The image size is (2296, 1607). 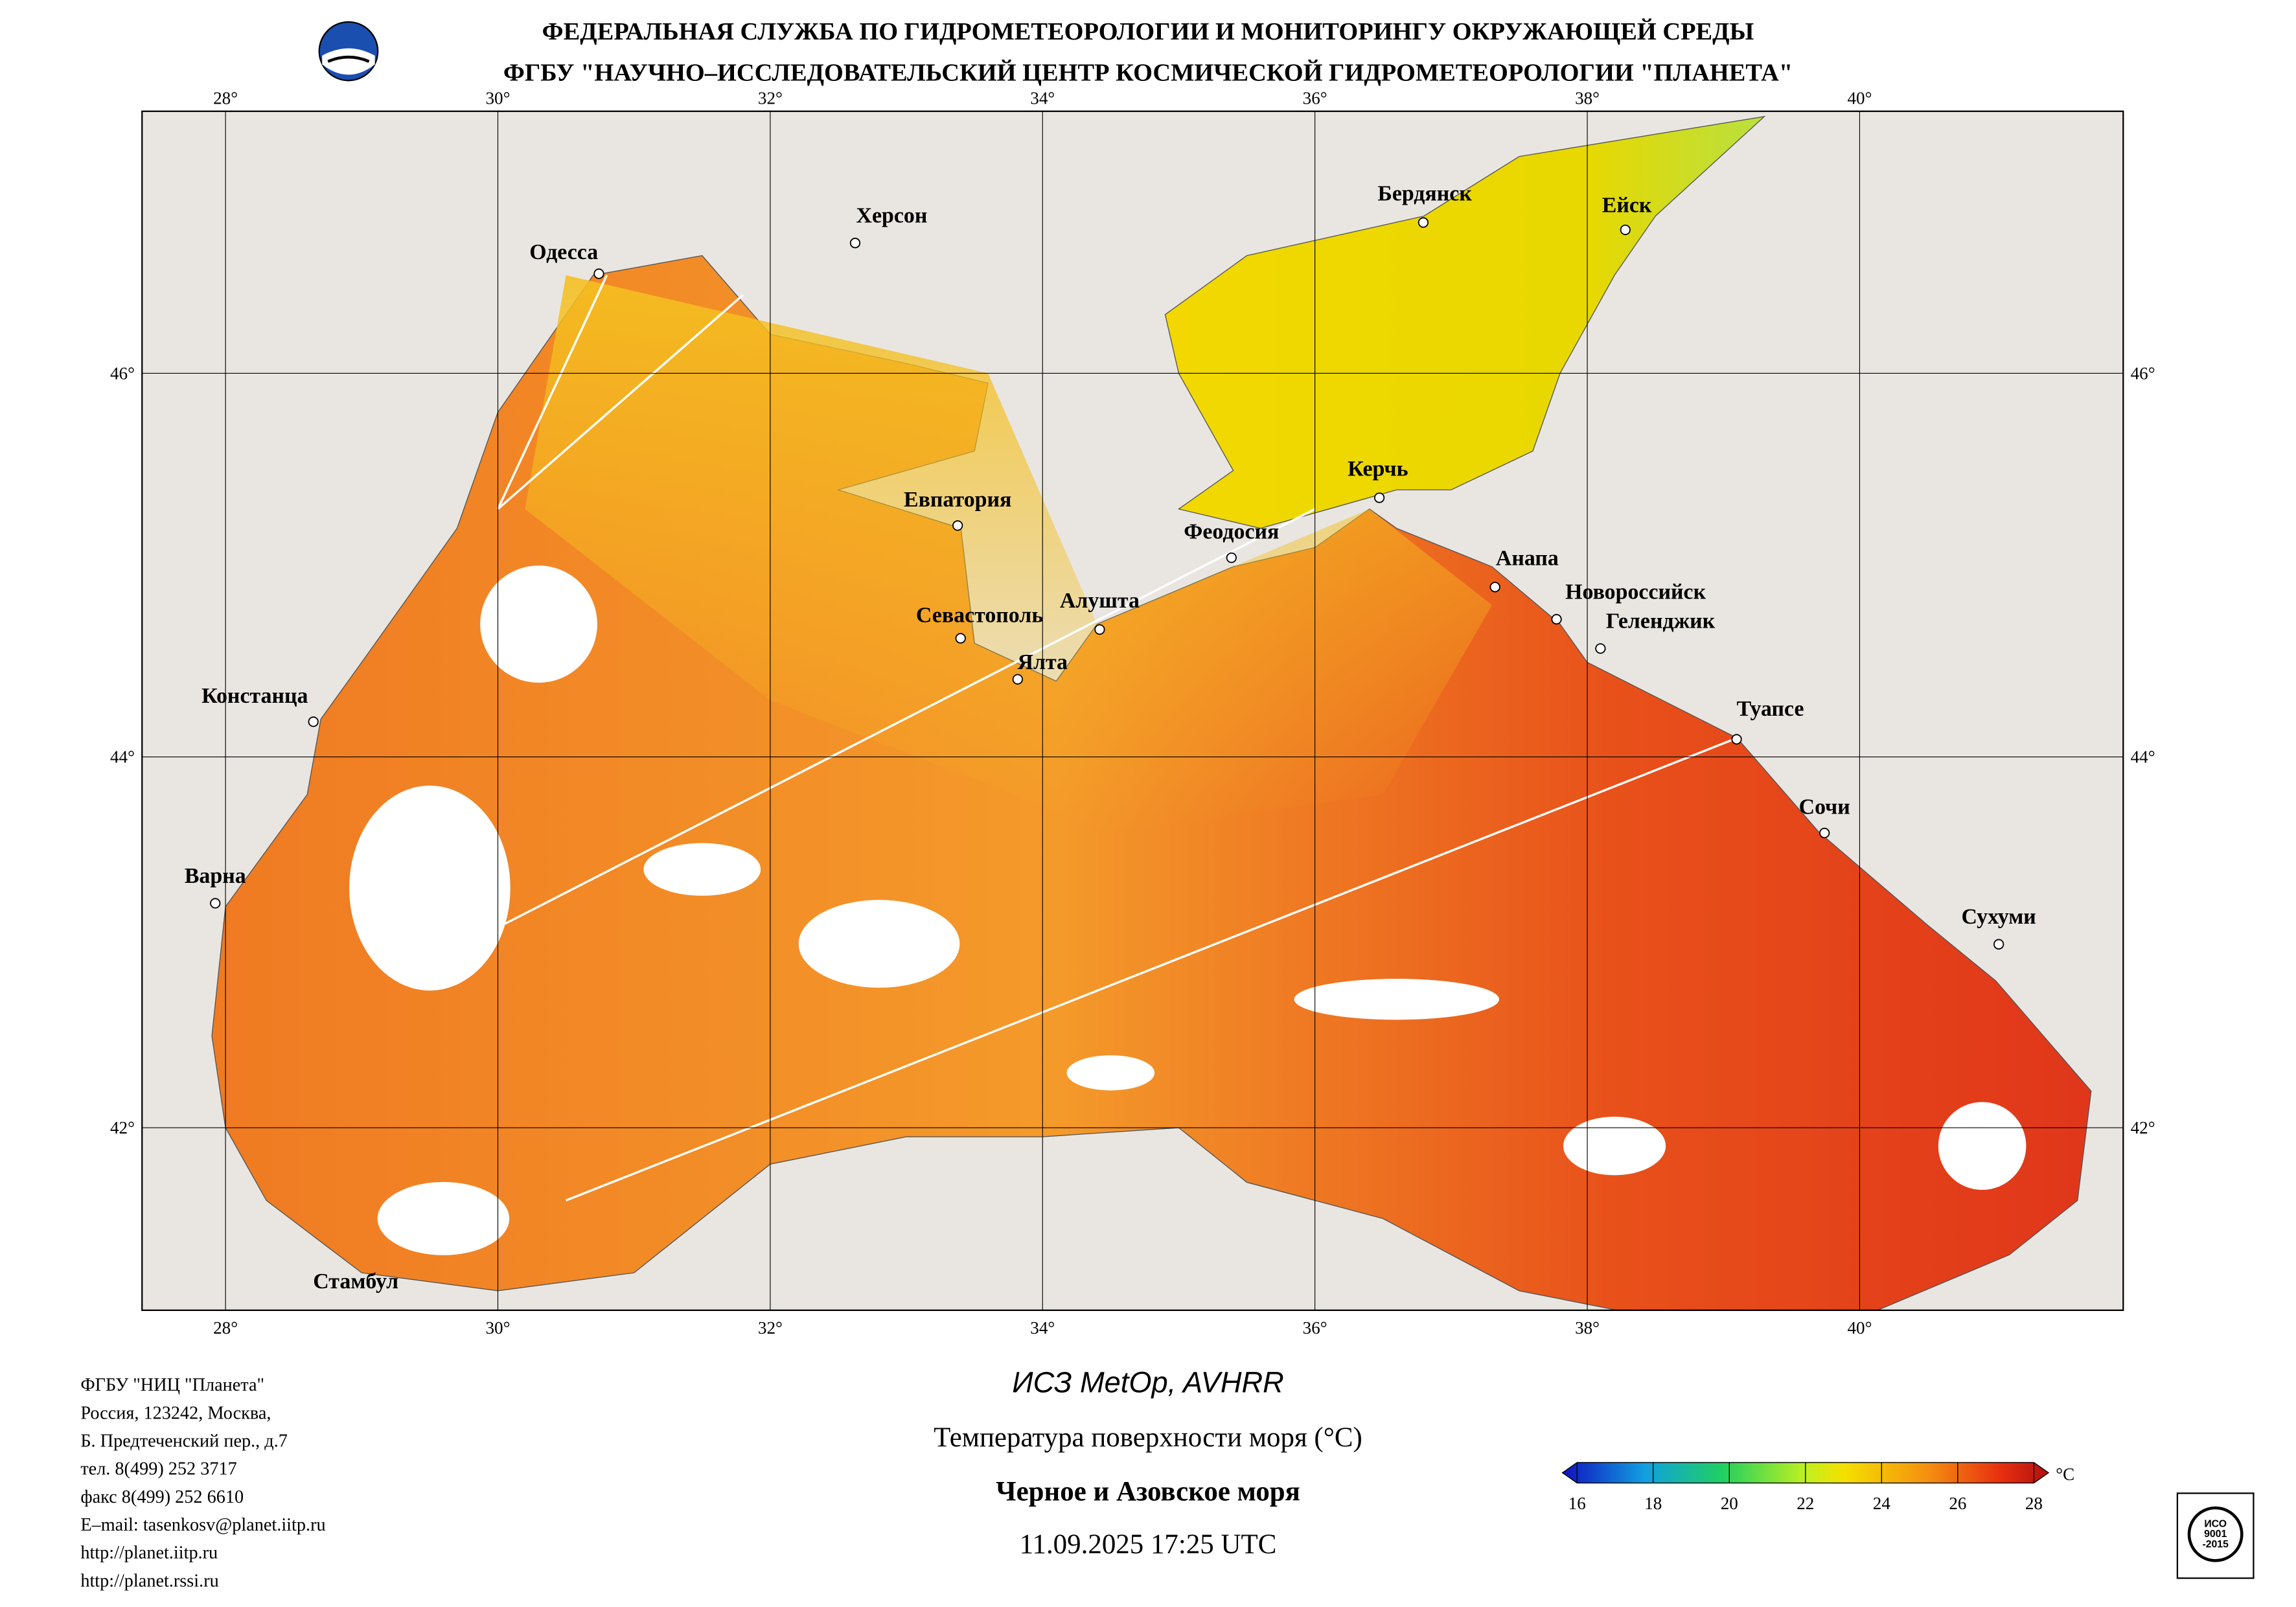 I want to click on city-label: Туапсе, so click(x=1770, y=709).